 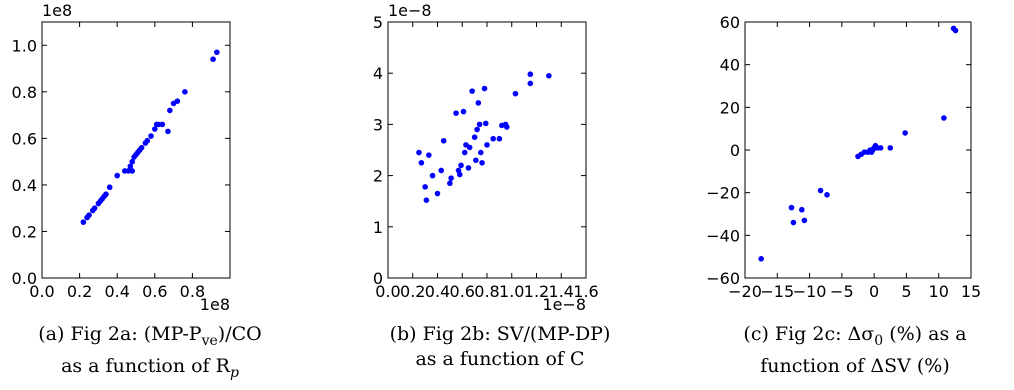 What do you see at coordinates (730, 65) in the screenshot?
I see `y-tick-label-c: 40` at bounding box center [730, 65].